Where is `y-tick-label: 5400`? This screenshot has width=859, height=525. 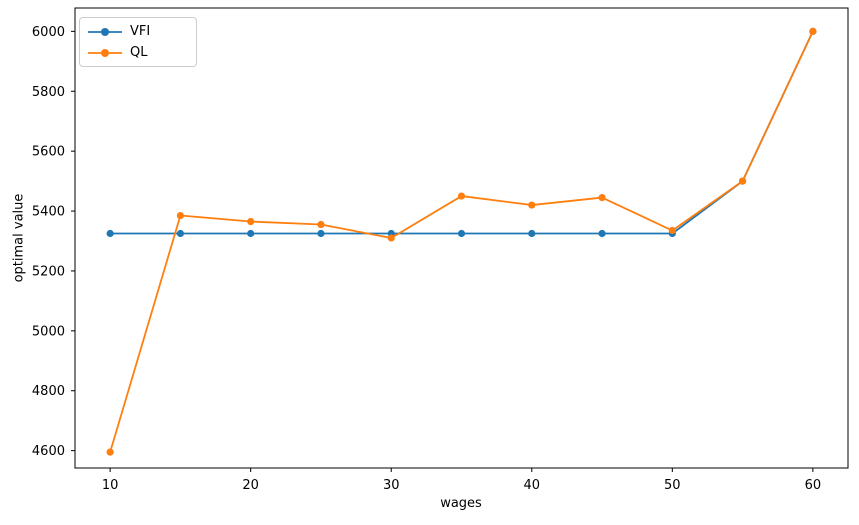
y-tick-label: 5400 is located at coordinates (48, 212).